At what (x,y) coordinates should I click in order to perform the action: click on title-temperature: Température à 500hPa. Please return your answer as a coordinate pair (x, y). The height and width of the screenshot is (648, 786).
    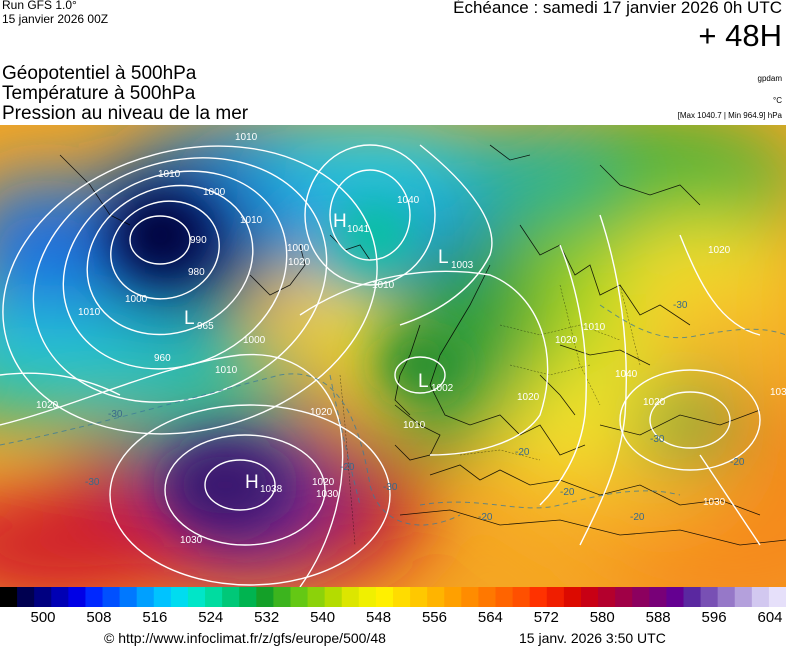
    Looking at the image, I should click on (99, 93).